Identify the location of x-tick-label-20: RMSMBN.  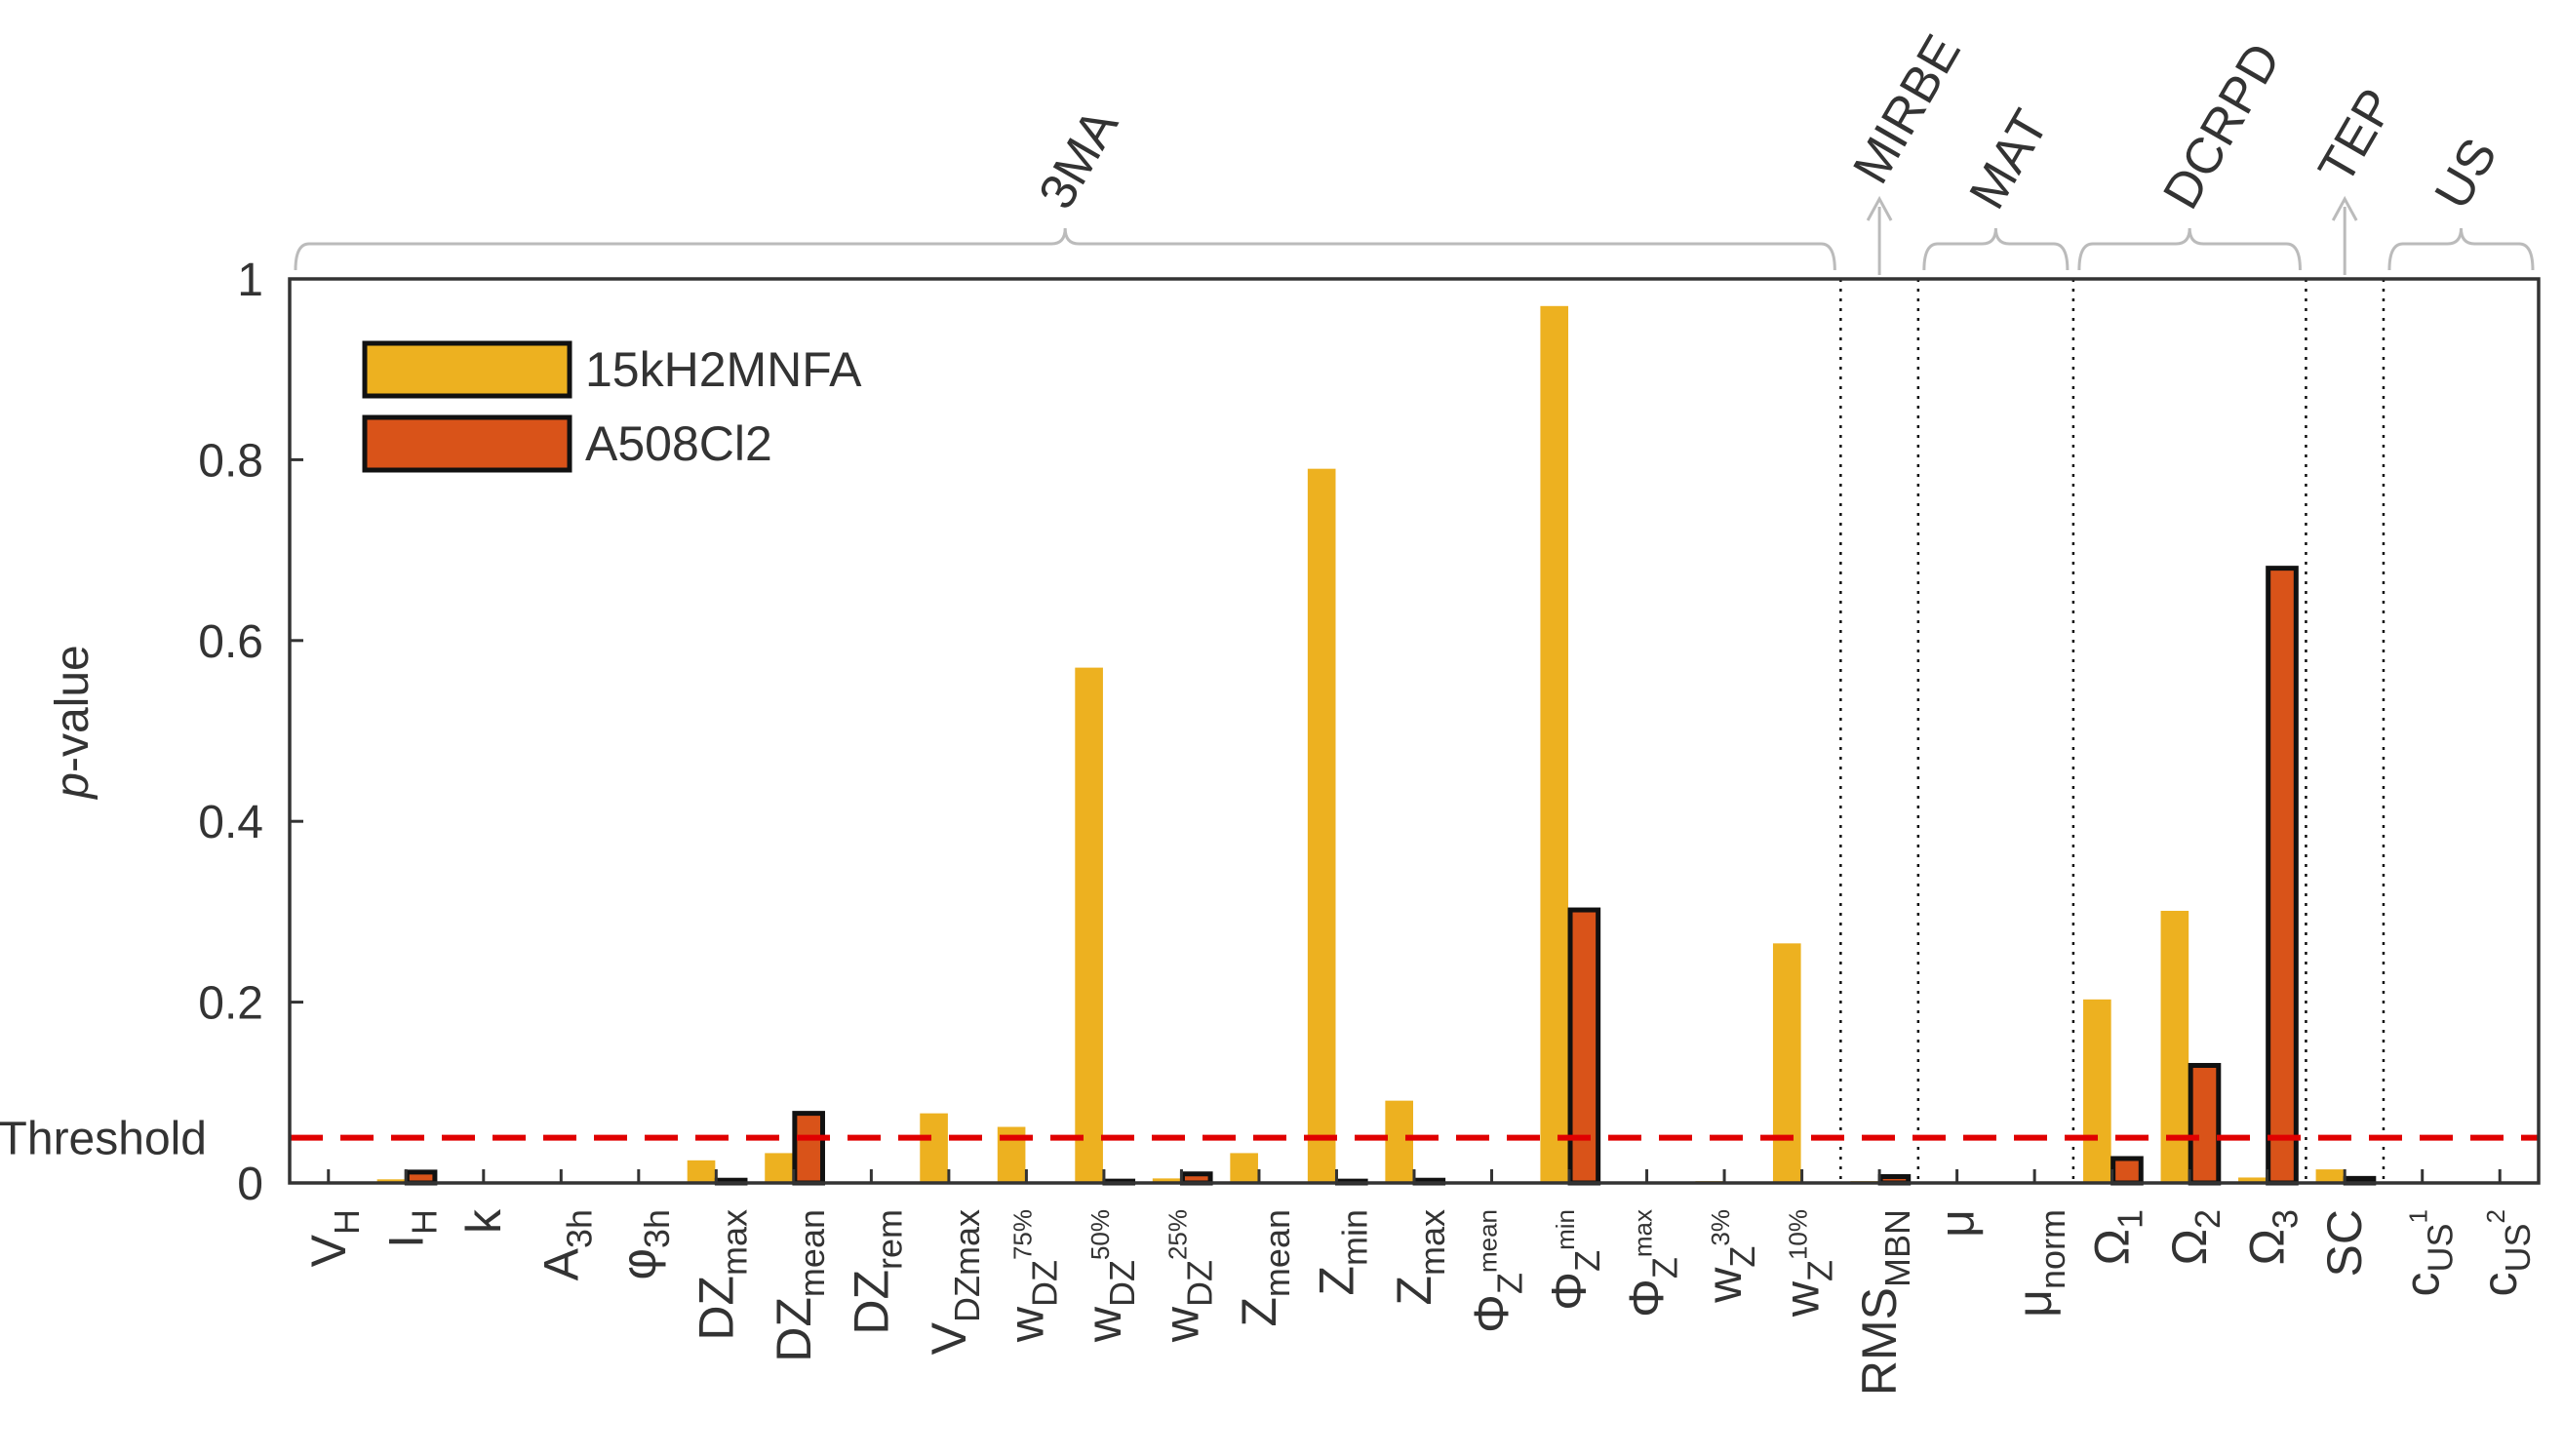
(1884, 1302).